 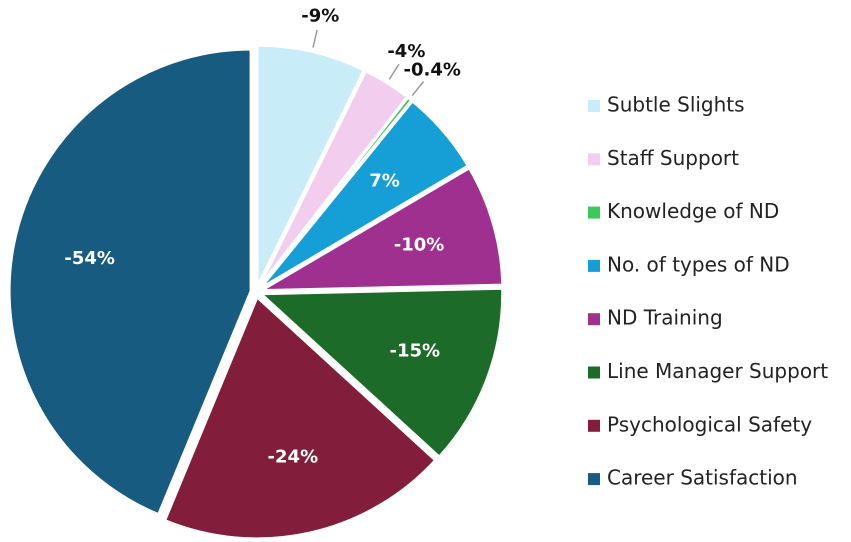 I want to click on legend-label: Psychological Safety, so click(x=709, y=424).